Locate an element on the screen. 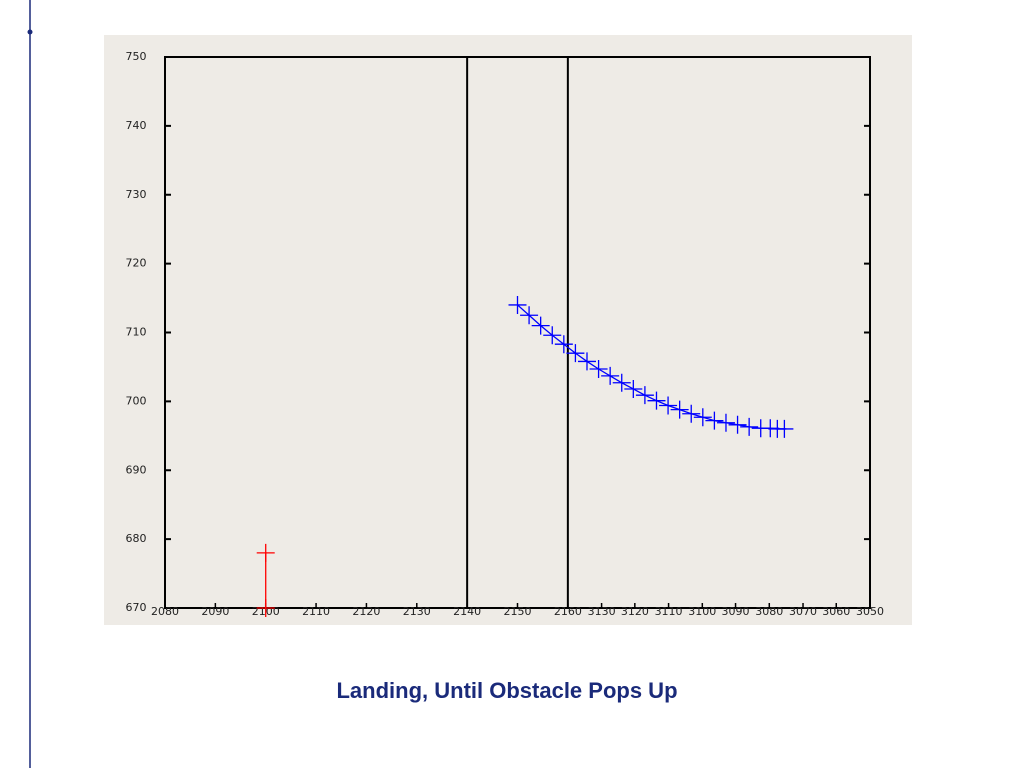 Image resolution: width=1024 pixels, height=773 pixels. y-tick-label: 750 is located at coordinates (136, 56).